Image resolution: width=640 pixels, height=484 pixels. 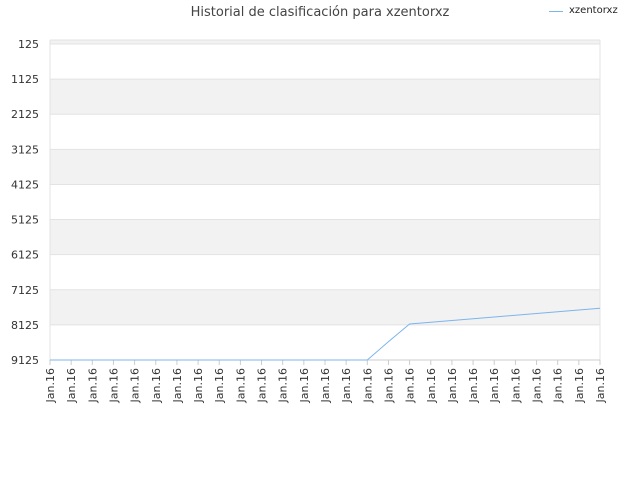 I want to click on y-tick-label: 3125, so click(x=25, y=149).